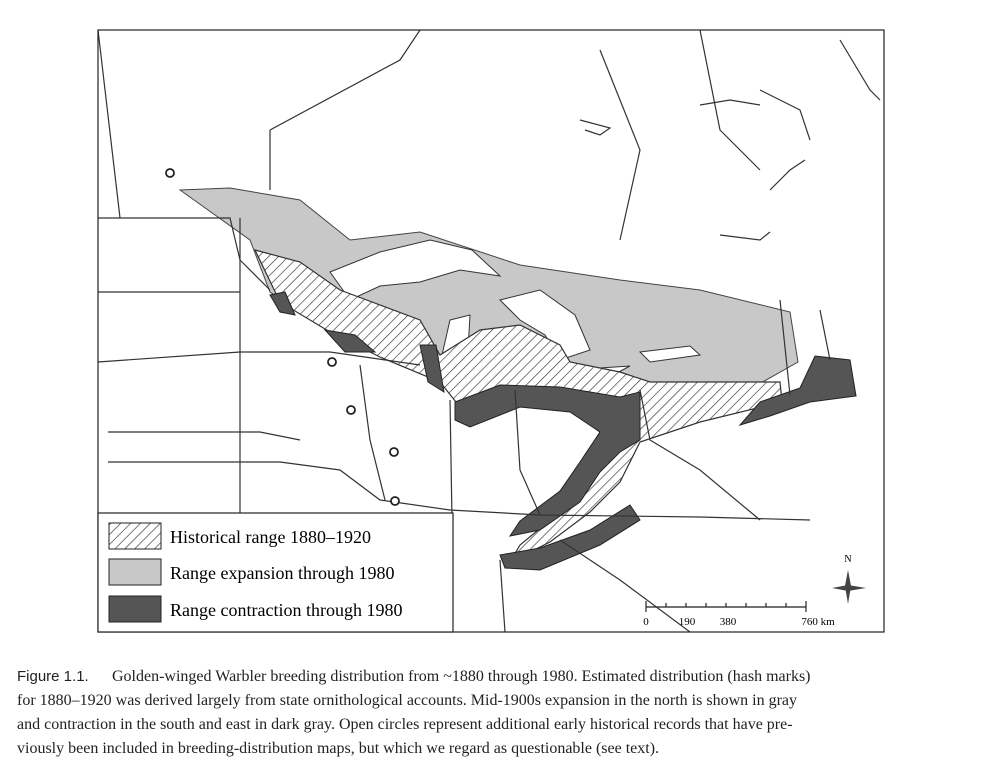 The image size is (985, 769). Describe the element at coordinates (545, 325) in the screenshot. I see `lake-huron` at that location.